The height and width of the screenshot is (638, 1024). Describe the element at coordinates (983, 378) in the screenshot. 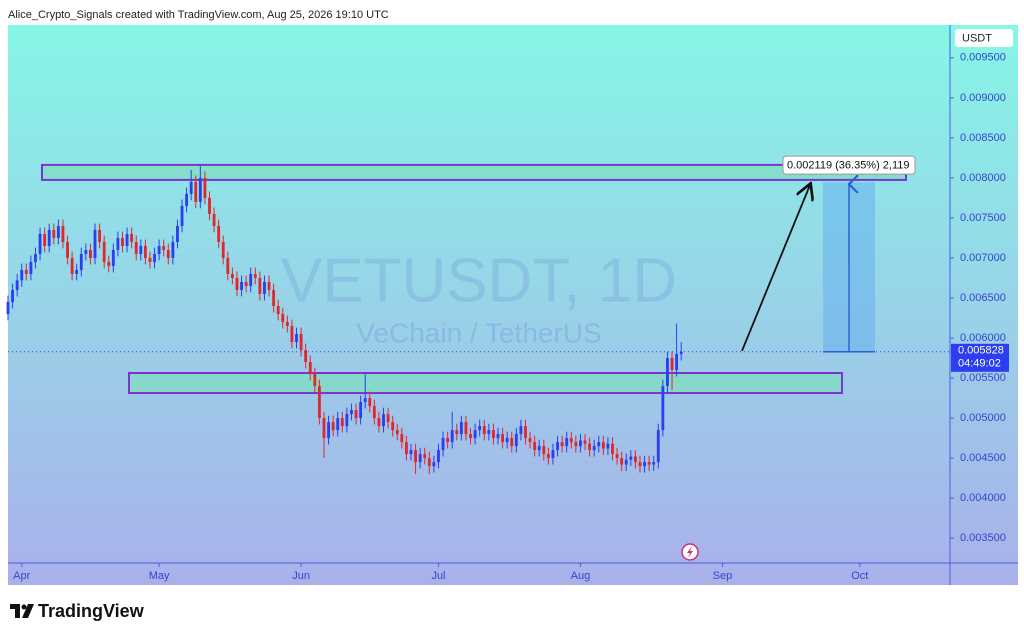

I see `y-tick-label: 0.005500` at that location.